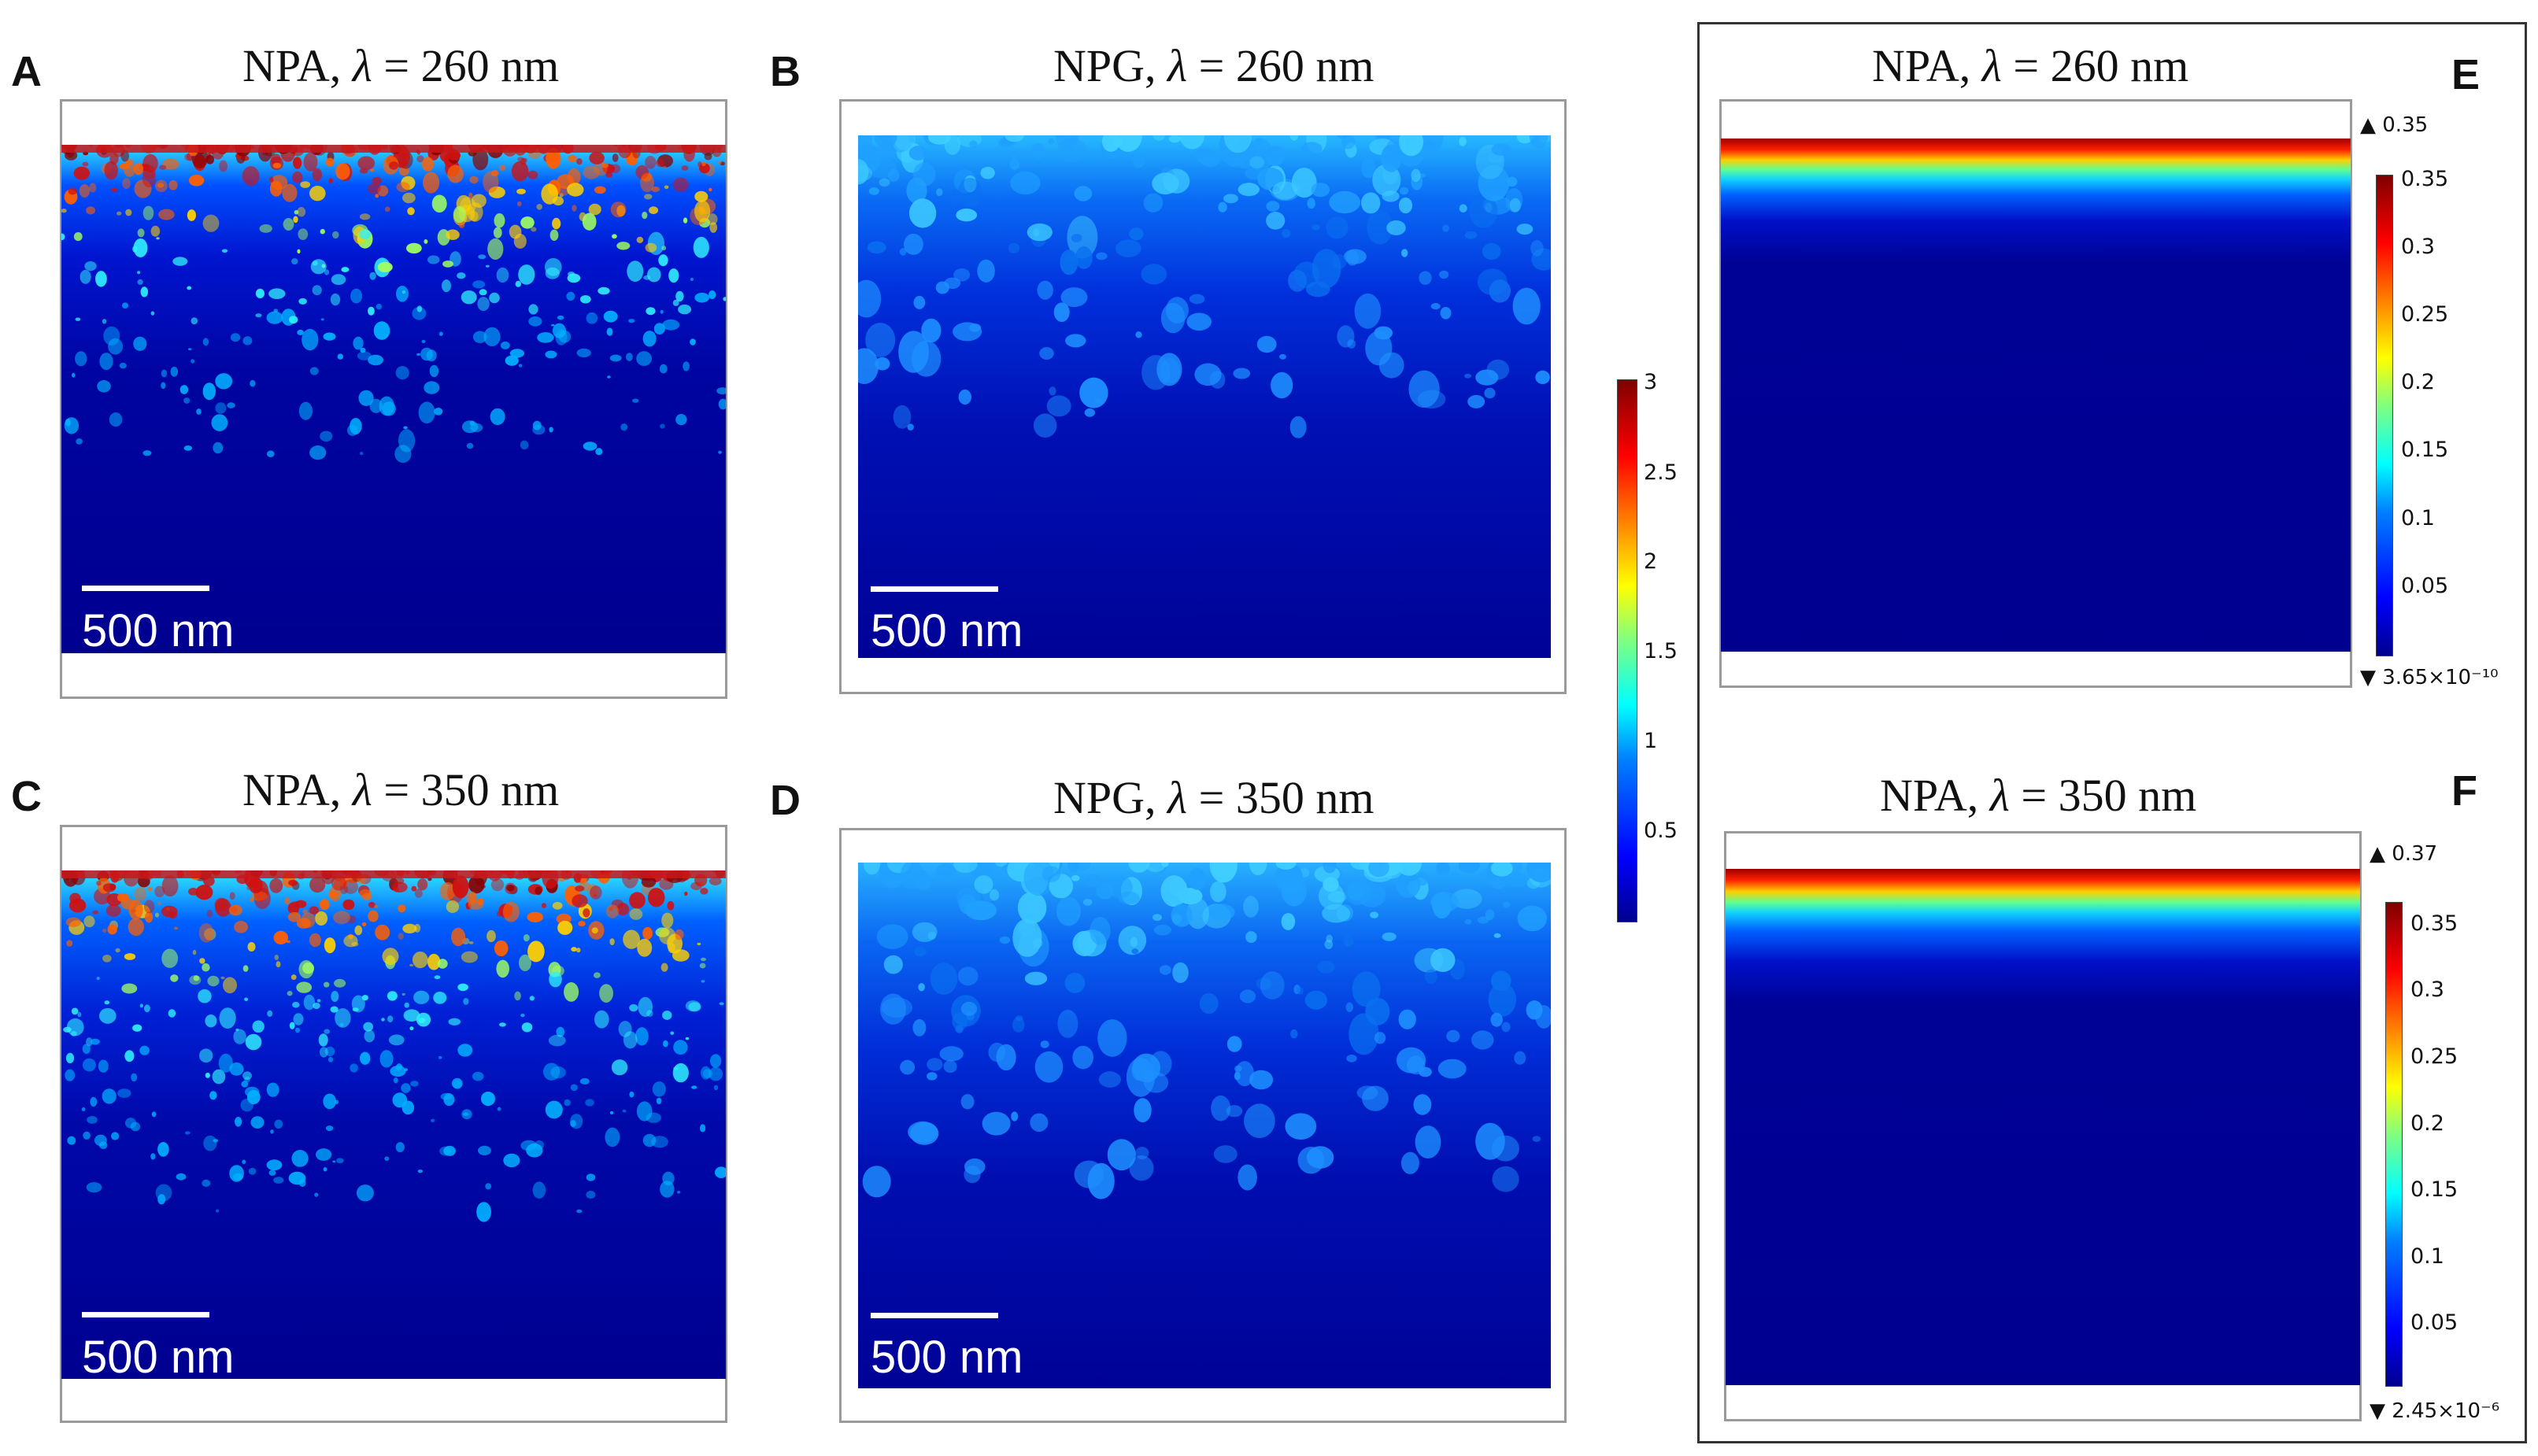 The image size is (2538, 1456). Describe the element at coordinates (393, 399) in the screenshot. I see `panel-a-field-map` at that location.